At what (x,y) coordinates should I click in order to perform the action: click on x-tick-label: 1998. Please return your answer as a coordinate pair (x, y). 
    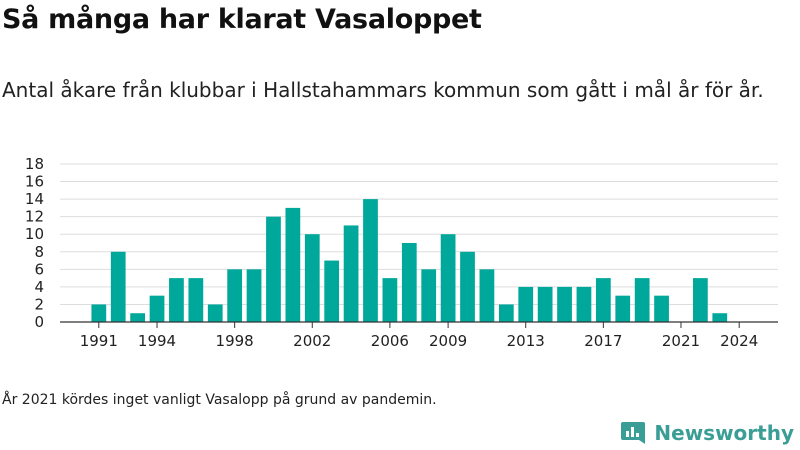
    Looking at the image, I should click on (235, 340).